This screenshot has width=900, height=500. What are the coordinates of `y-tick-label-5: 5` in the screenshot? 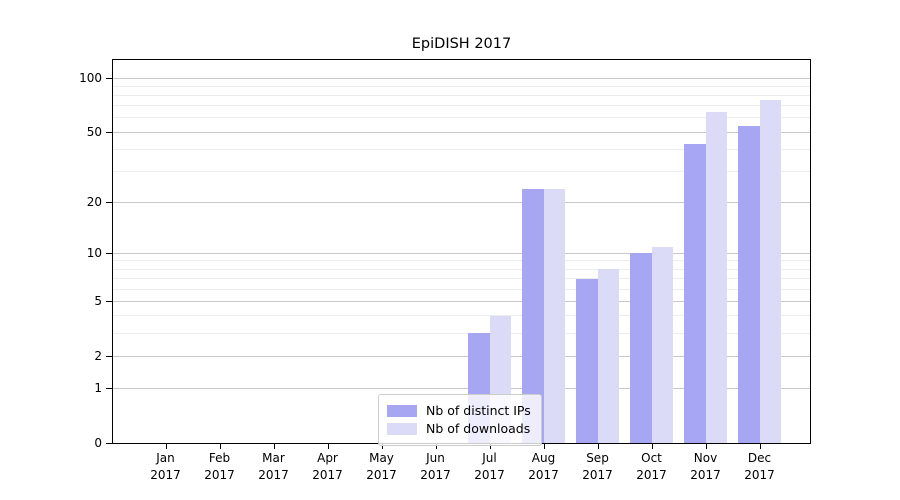 It's located at (98, 301).